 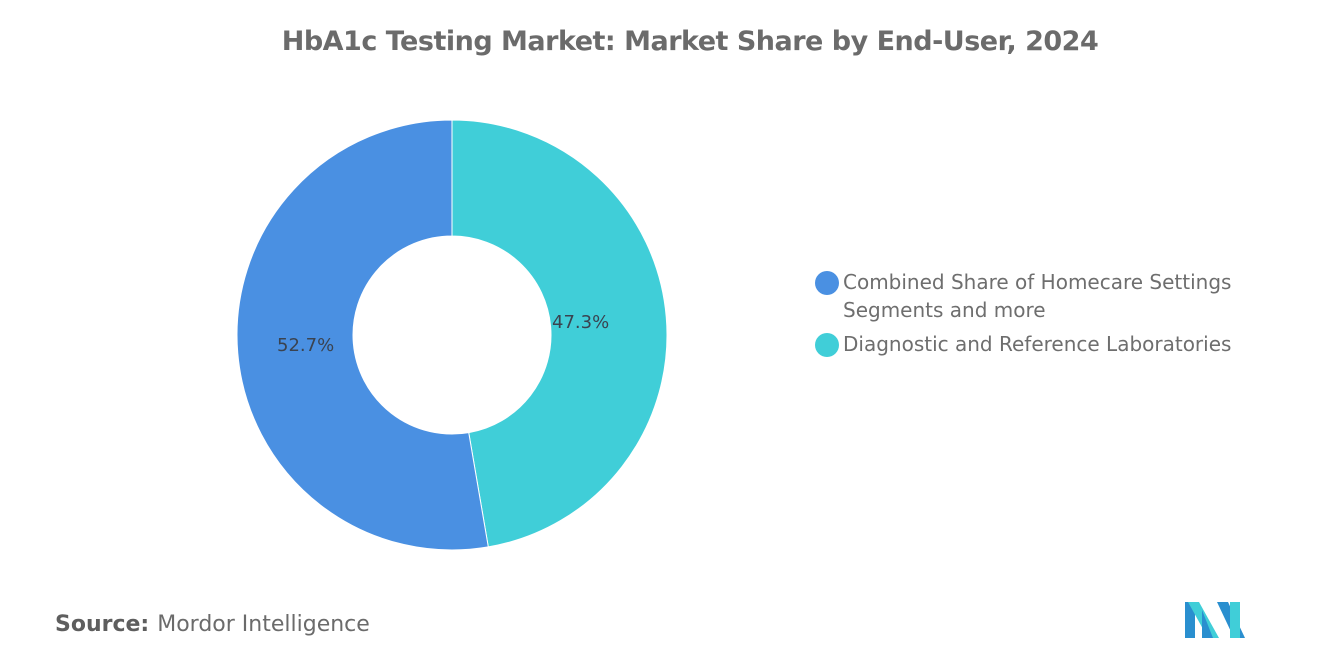 What do you see at coordinates (263, 624) in the screenshot?
I see `source-value: Mordor Intelligence` at bounding box center [263, 624].